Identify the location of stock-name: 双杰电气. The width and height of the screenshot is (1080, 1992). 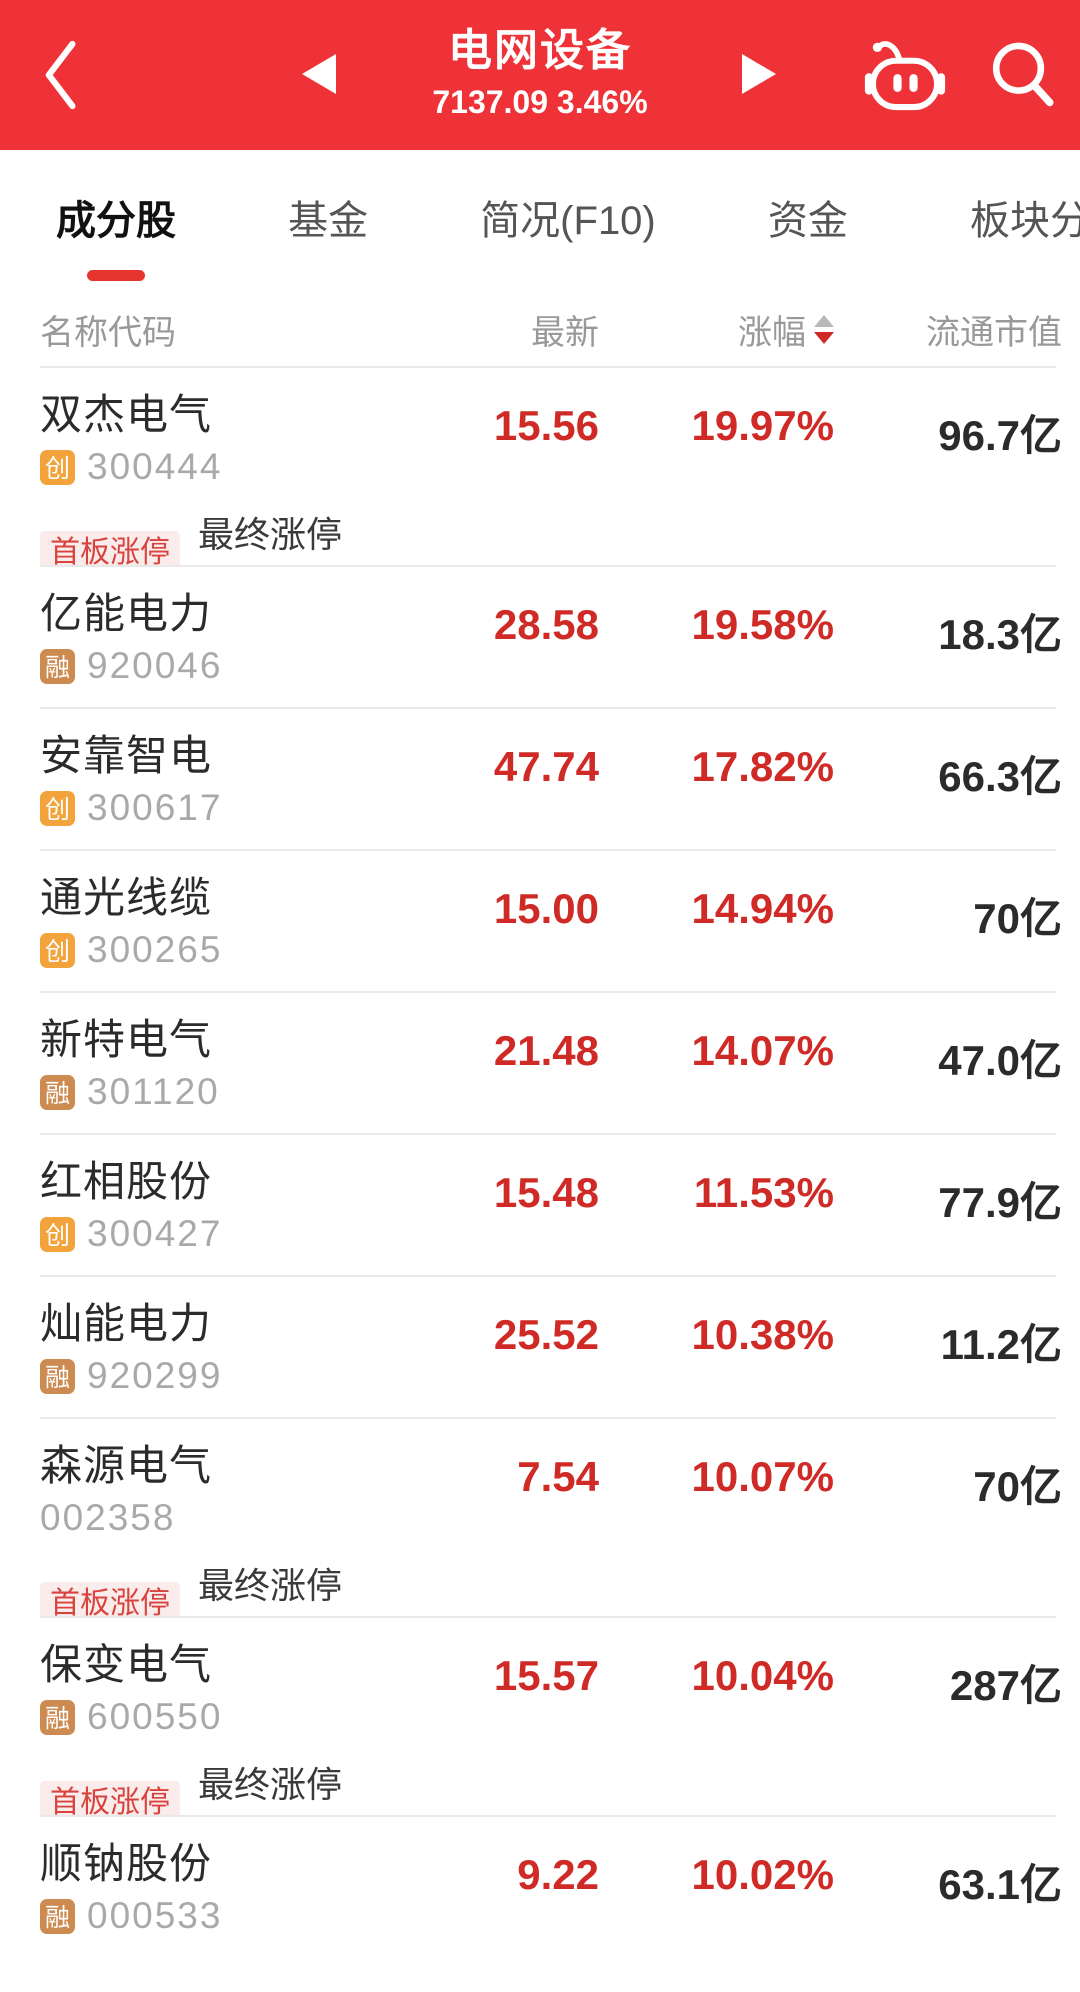
(126, 414).